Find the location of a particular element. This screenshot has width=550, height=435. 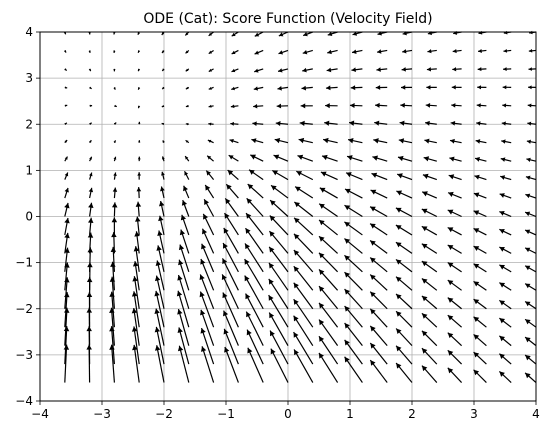

y-tick-label: −1 is located at coordinates (24, 263).